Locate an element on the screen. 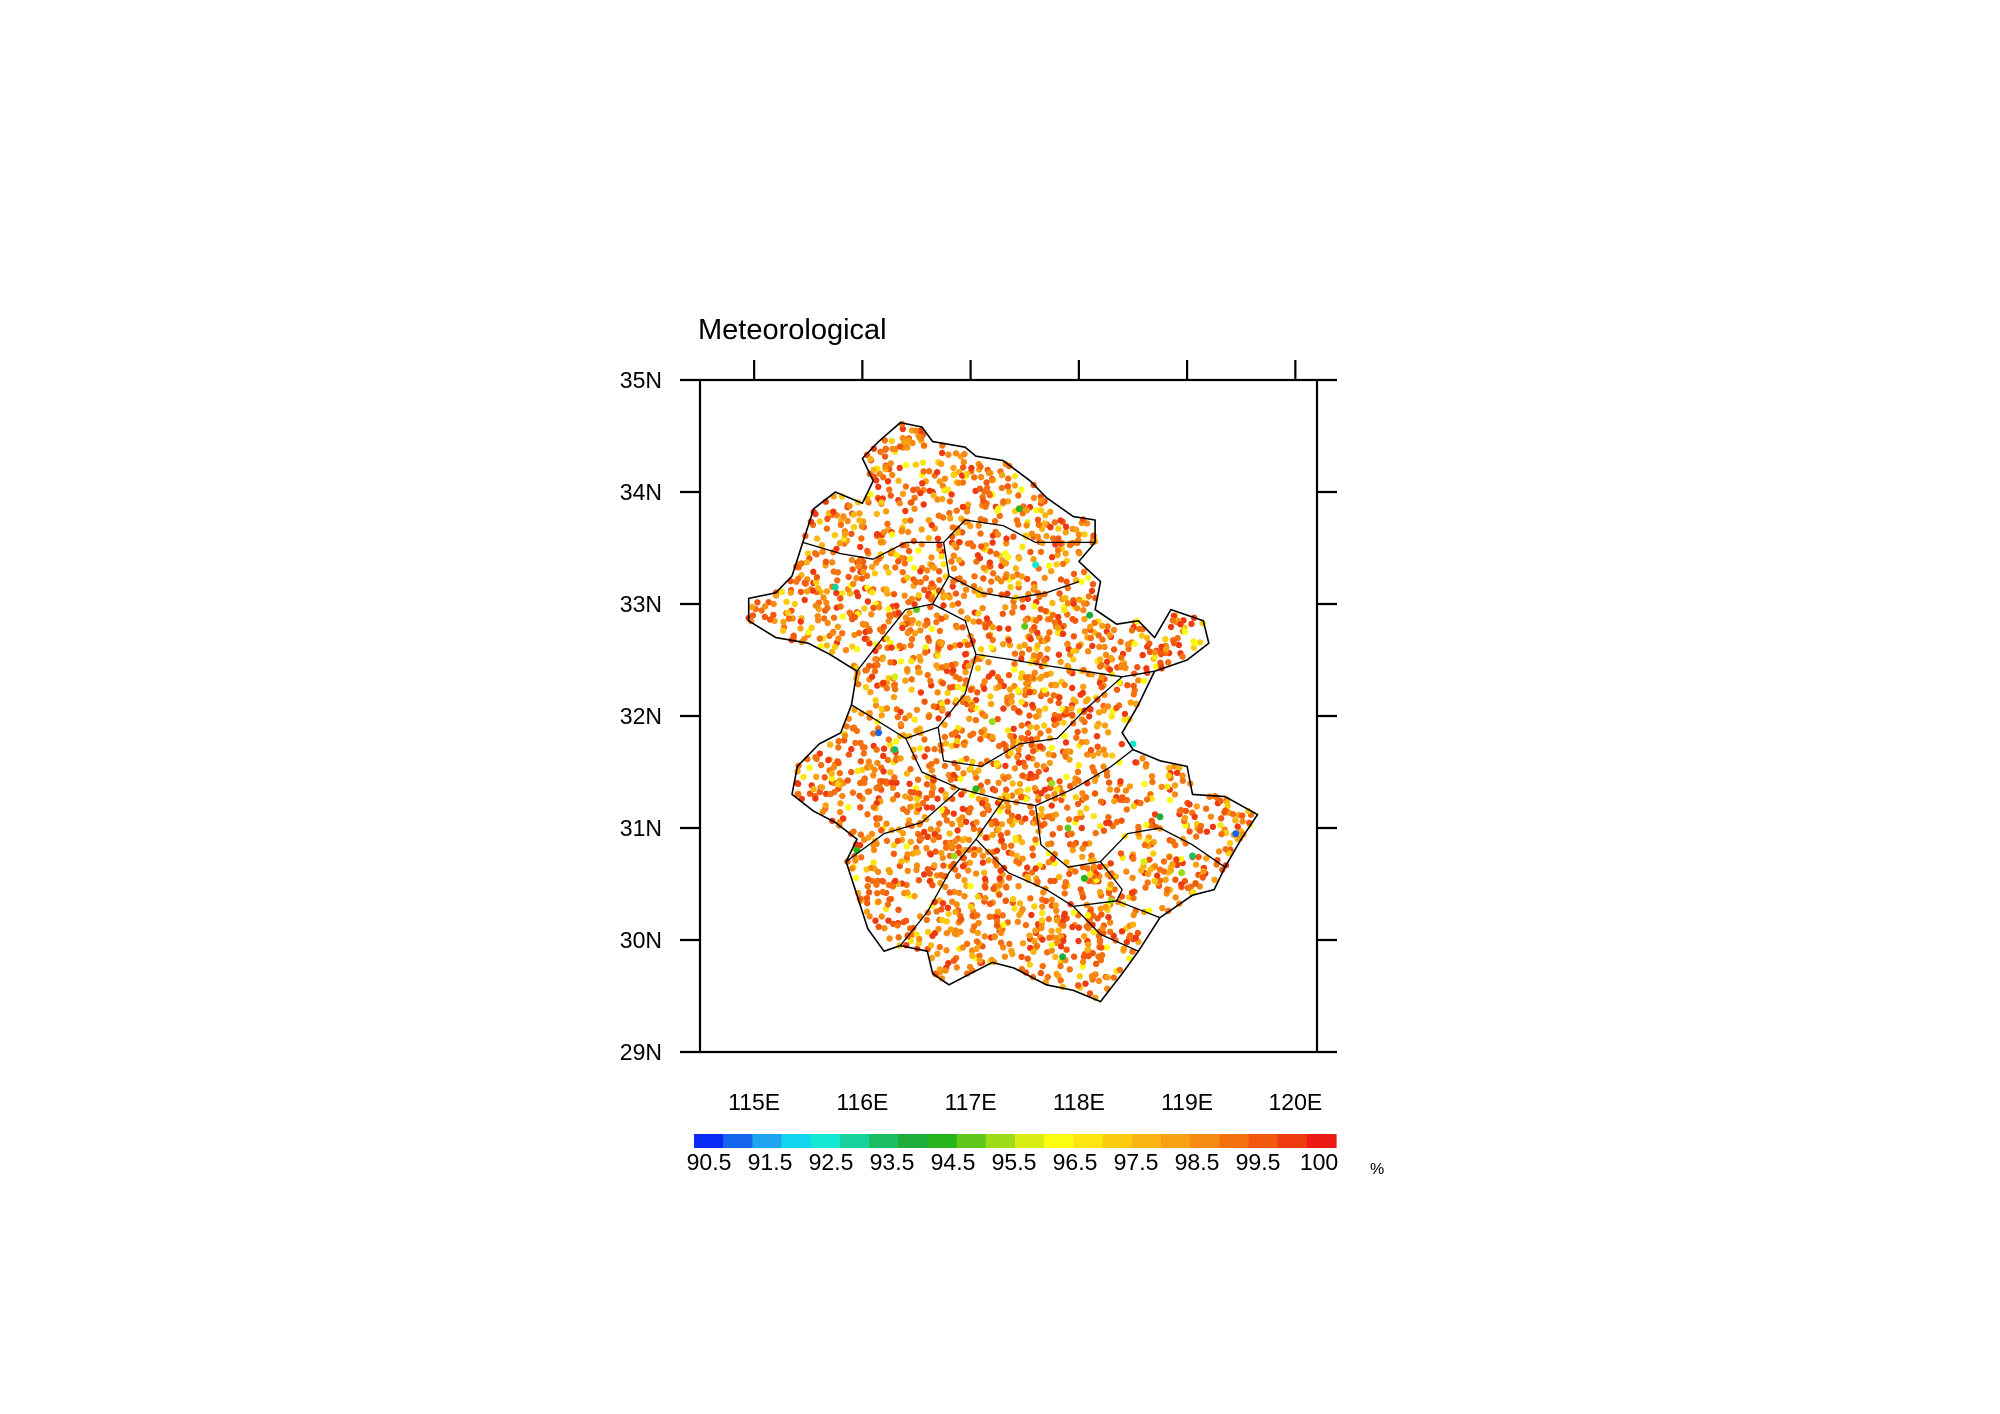  colorbar-unit: % is located at coordinates (1377, 1169).